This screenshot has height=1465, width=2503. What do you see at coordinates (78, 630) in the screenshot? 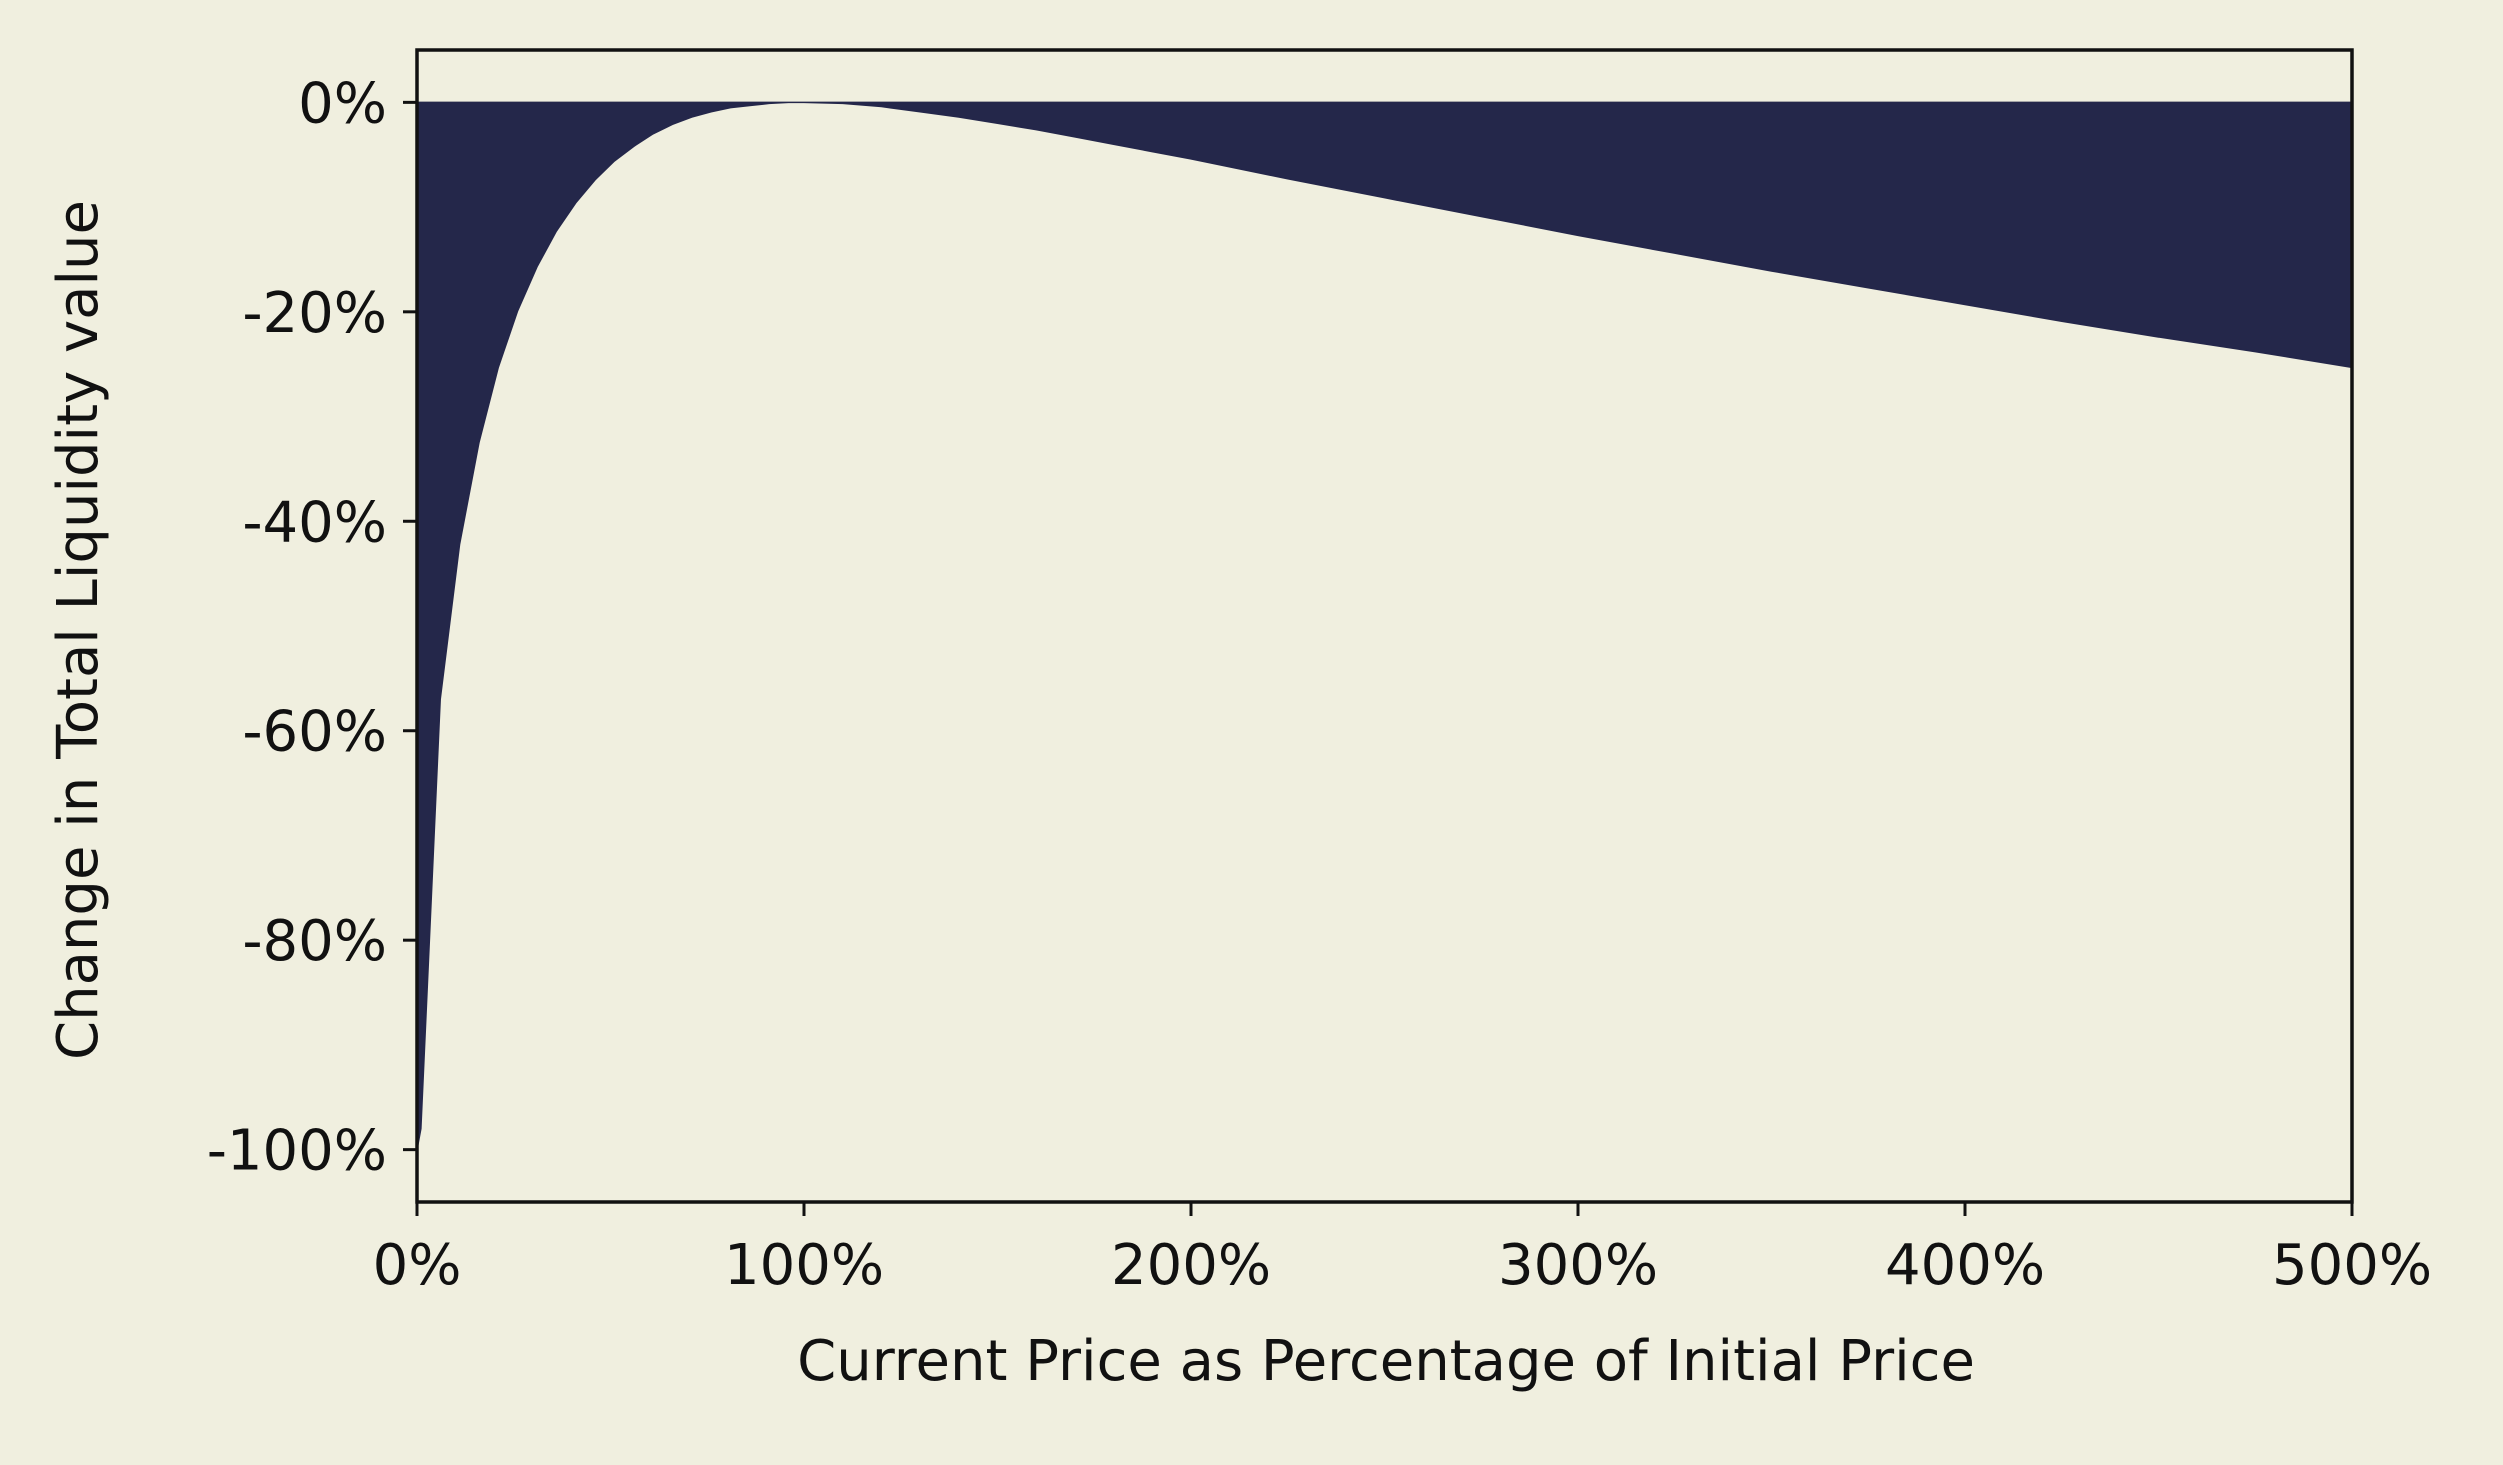
I see `y-axis-label: Change in Total Liquidity value` at bounding box center [78, 630].